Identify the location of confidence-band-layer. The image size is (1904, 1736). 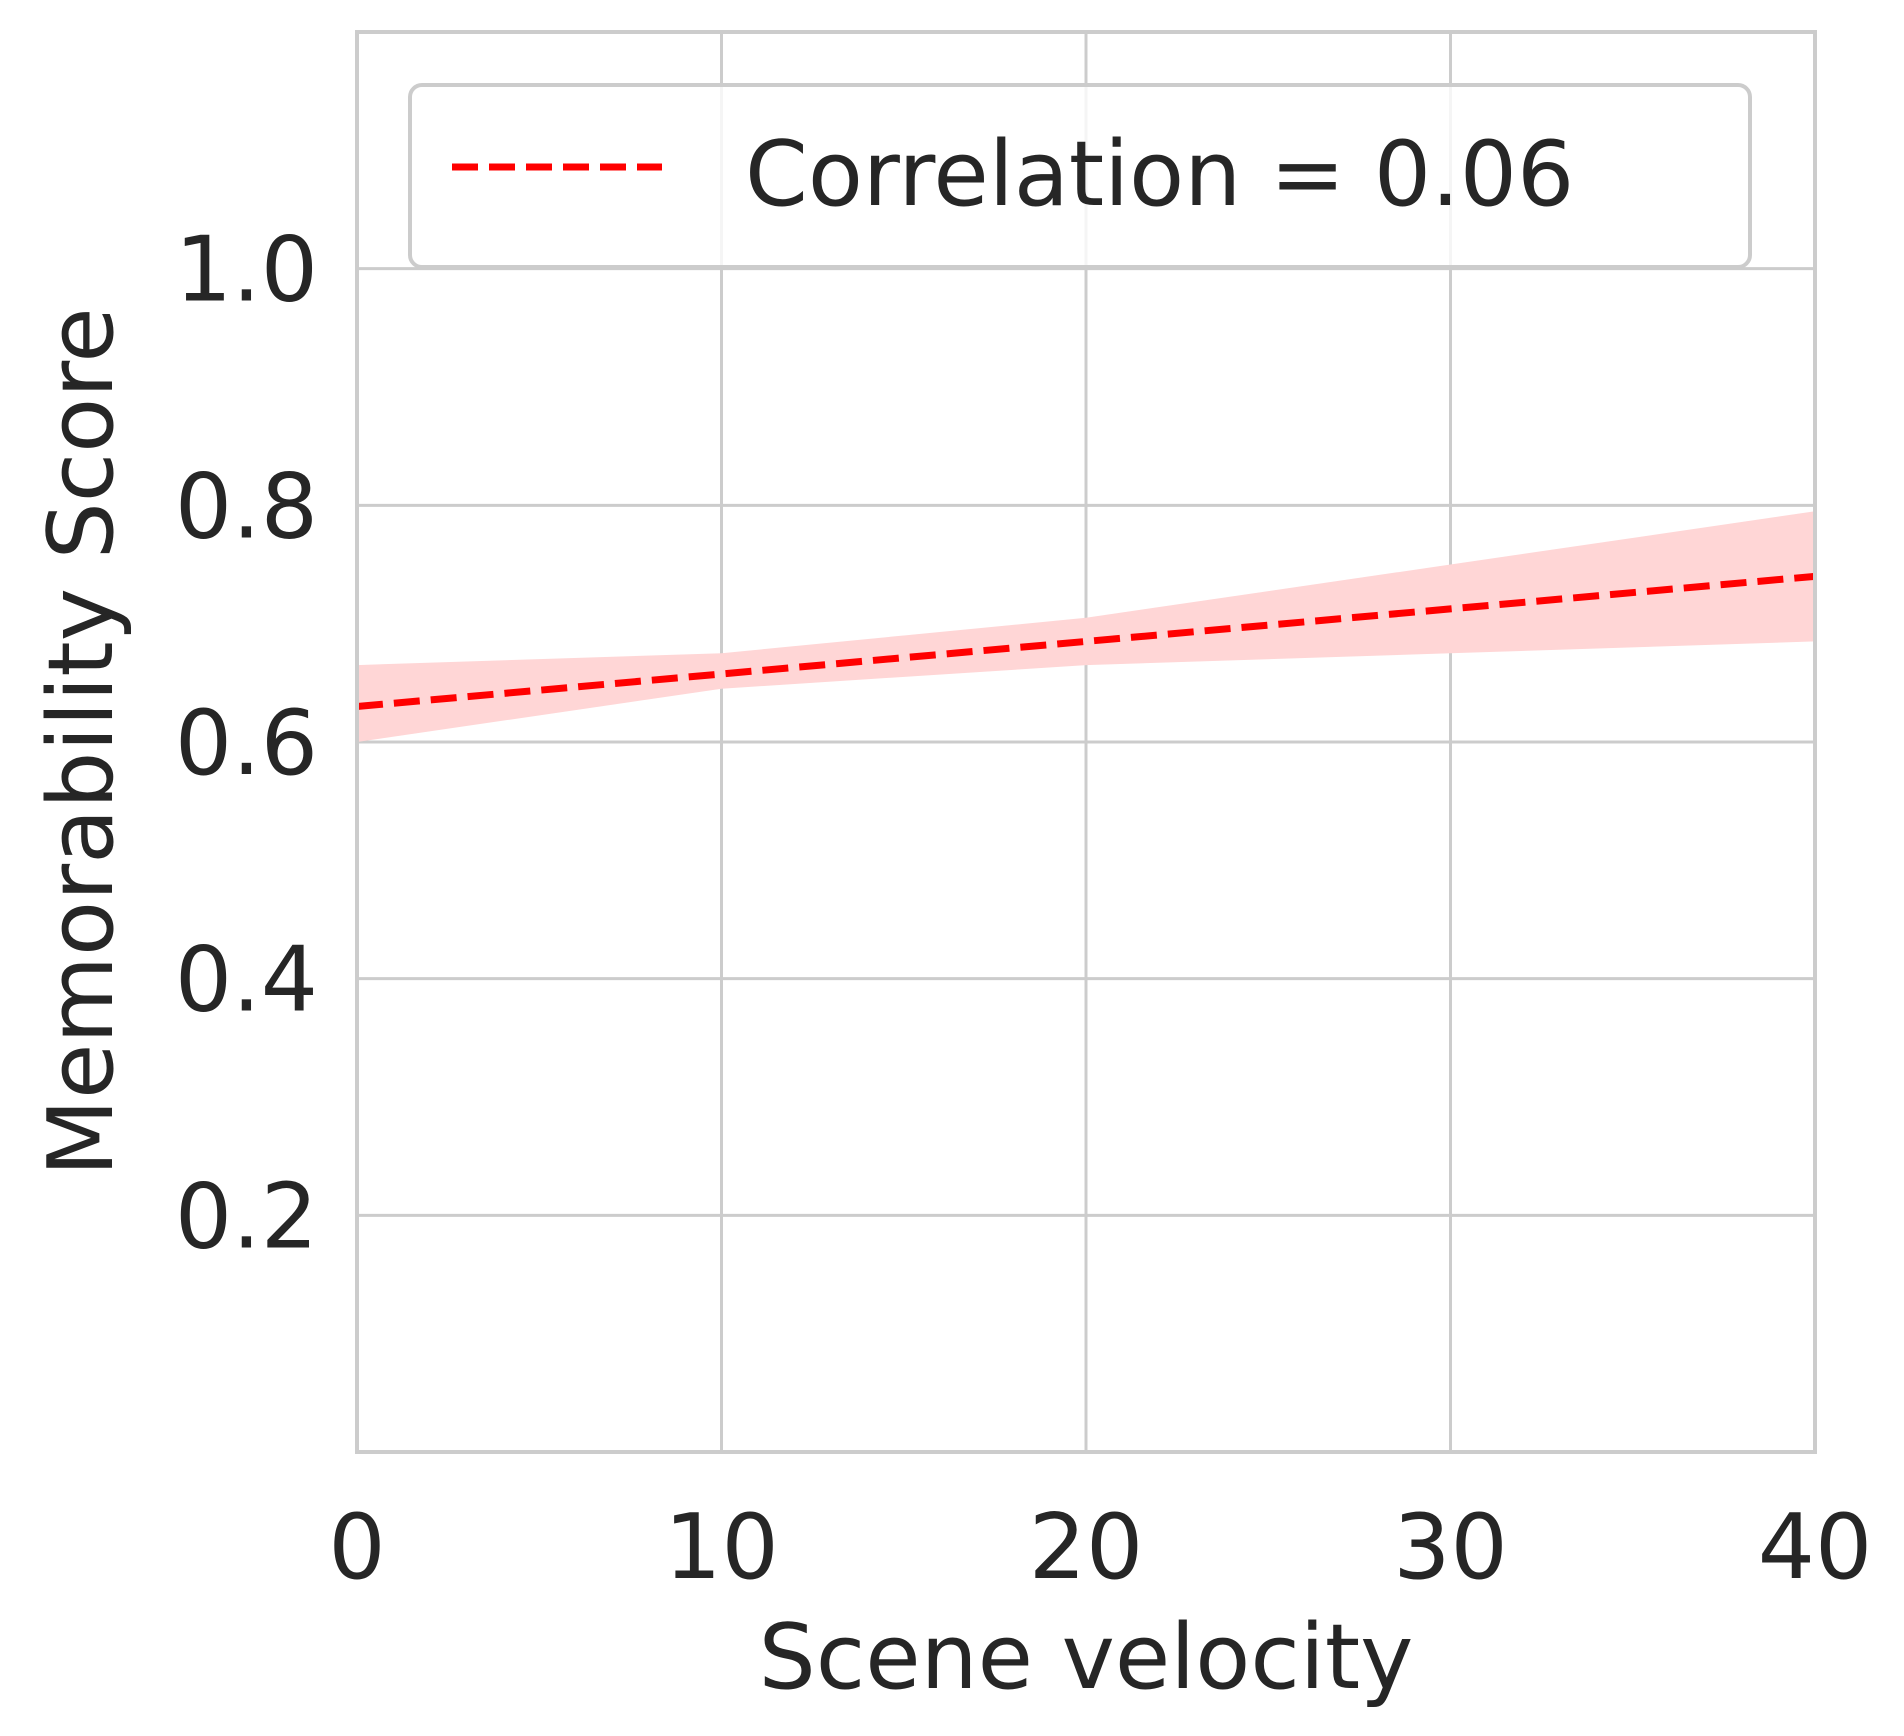
(1086, 626).